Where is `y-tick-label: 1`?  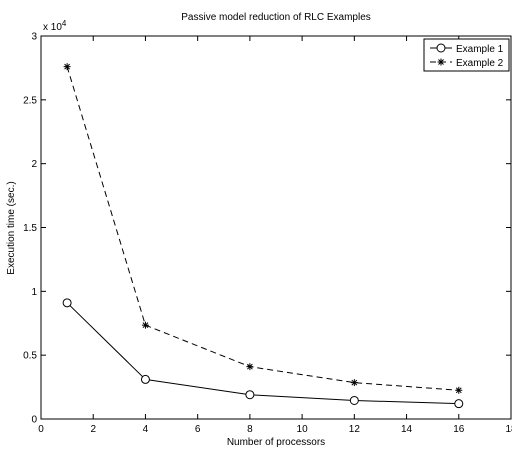 y-tick-label: 1 is located at coordinates (34, 292).